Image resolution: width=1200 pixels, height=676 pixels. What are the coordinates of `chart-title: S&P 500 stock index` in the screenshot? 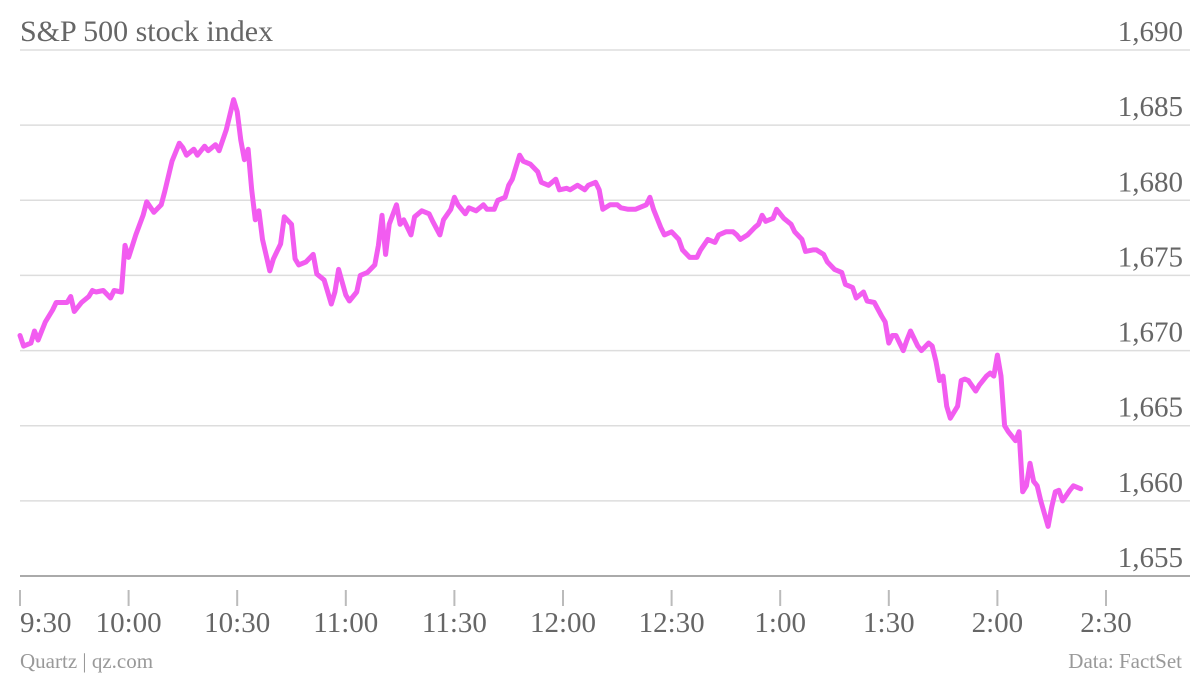 It's located at (146, 31).